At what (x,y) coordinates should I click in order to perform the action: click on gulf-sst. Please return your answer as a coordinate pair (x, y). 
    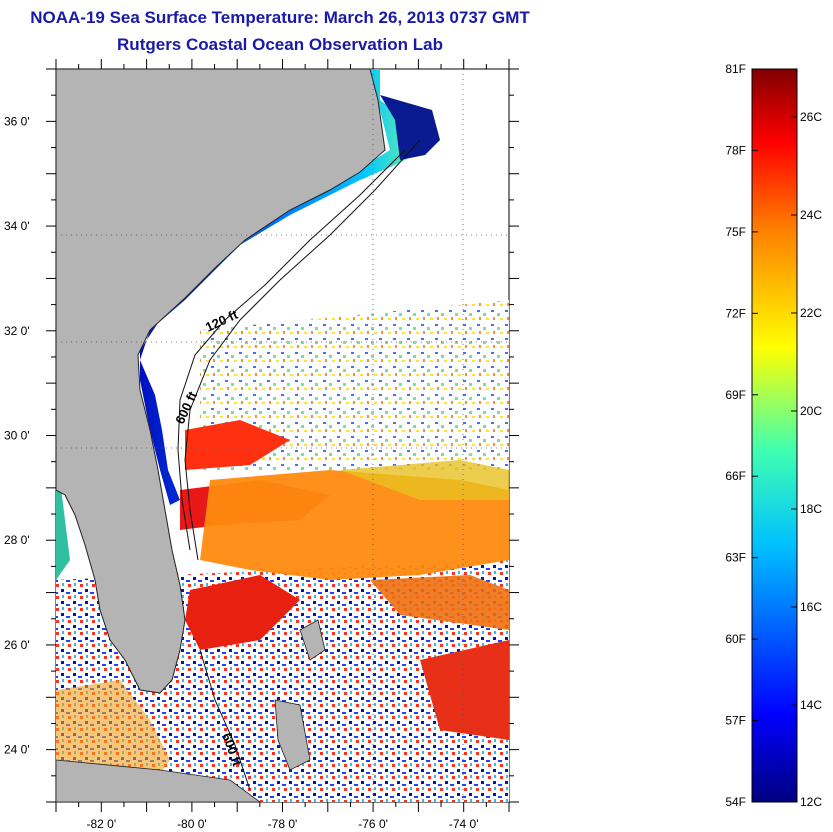
    Looking at the image, I should click on (63, 530).